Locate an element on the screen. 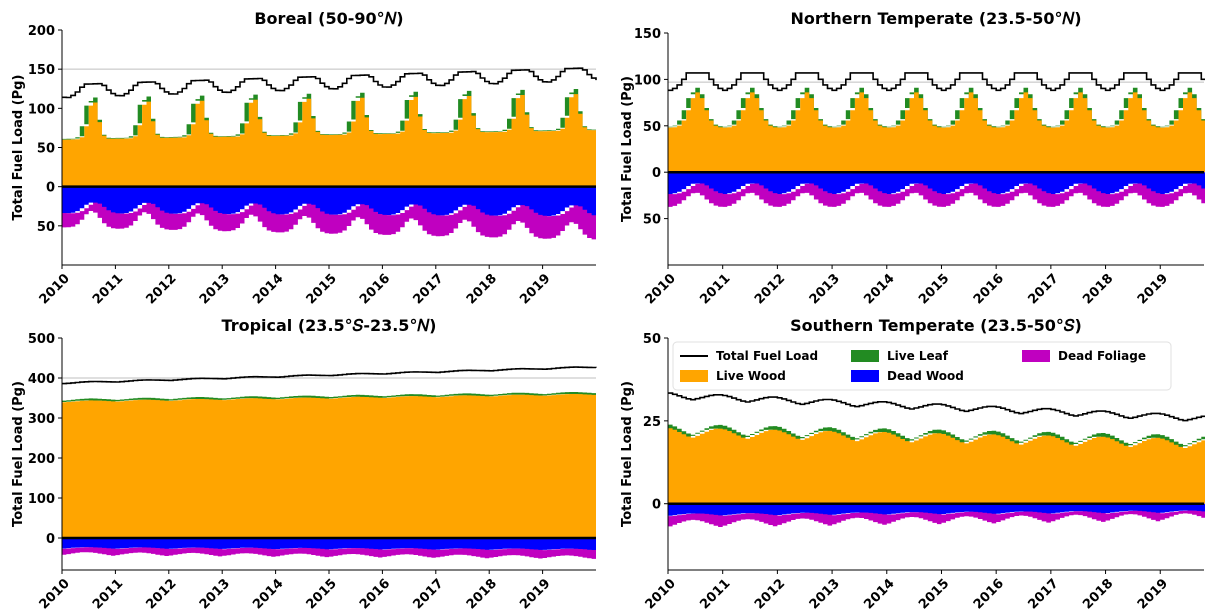 Image resolution: width=1205 pixels, height=610 pixels. legend-item: Total Fuel Load is located at coordinates (749, 356).